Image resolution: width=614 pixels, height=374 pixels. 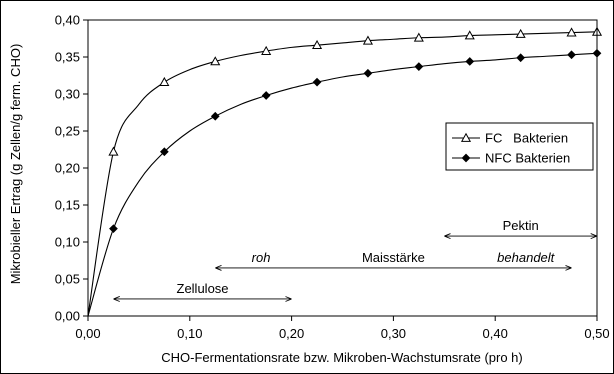 I want to click on y-tick-label: 0,40, so click(x=67, y=20).